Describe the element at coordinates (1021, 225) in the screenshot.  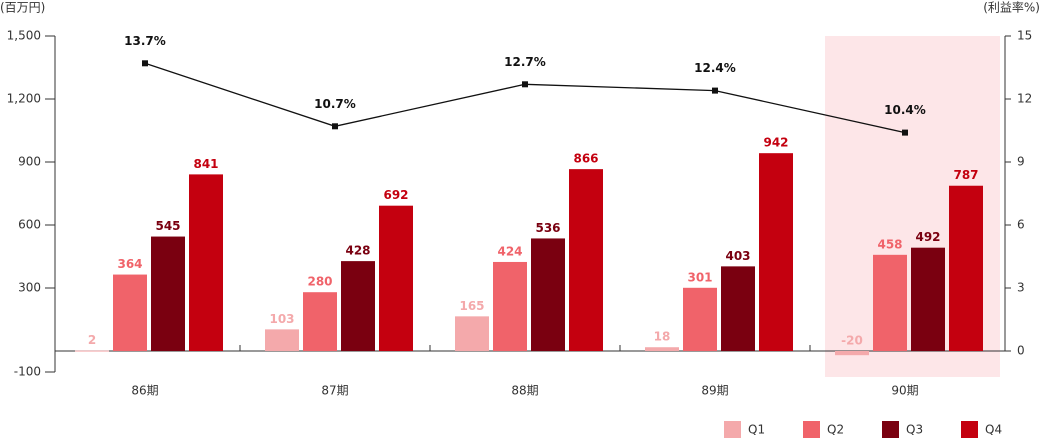
I see `y2-tick-label: 6` at that location.